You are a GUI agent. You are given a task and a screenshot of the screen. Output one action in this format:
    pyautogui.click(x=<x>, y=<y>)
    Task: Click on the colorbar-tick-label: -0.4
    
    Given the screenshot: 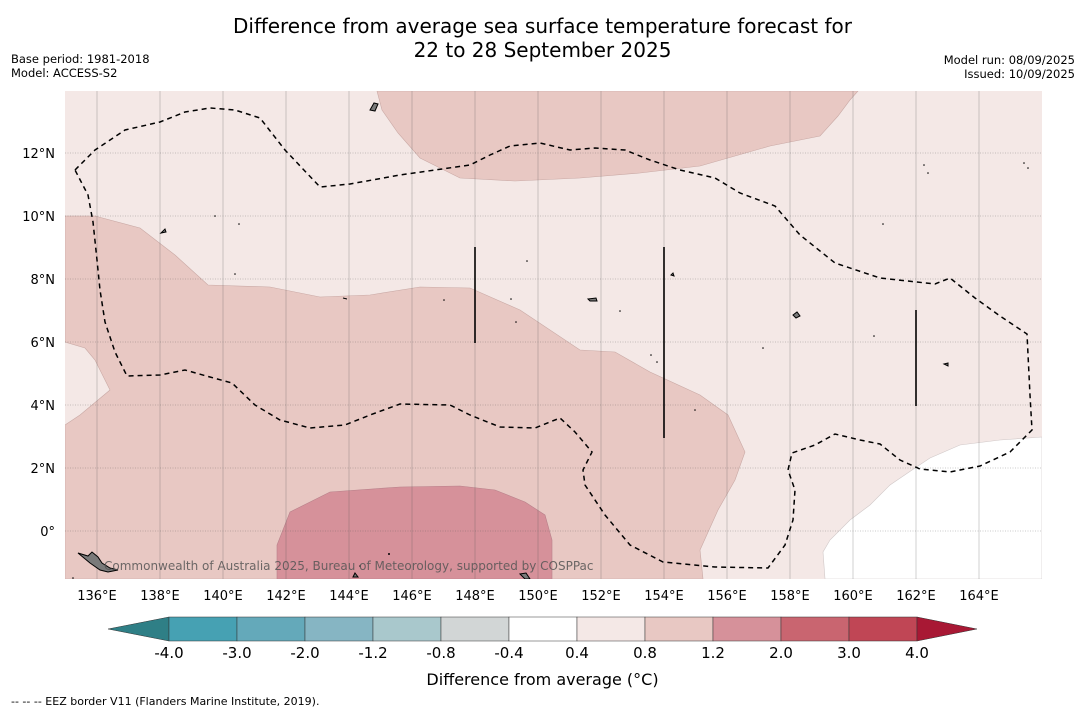 What is the action you would take?
    pyautogui.click(x=508, y=653)
    